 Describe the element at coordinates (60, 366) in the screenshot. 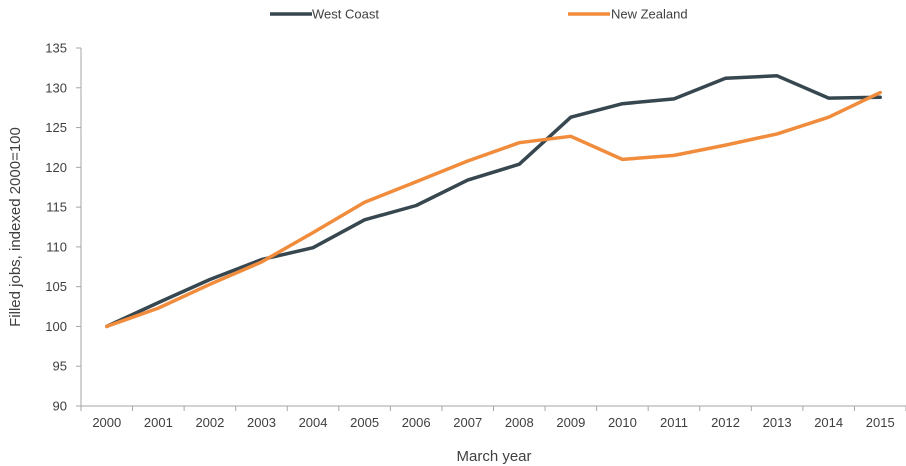

I see `y-tick-label: 95` at that location.